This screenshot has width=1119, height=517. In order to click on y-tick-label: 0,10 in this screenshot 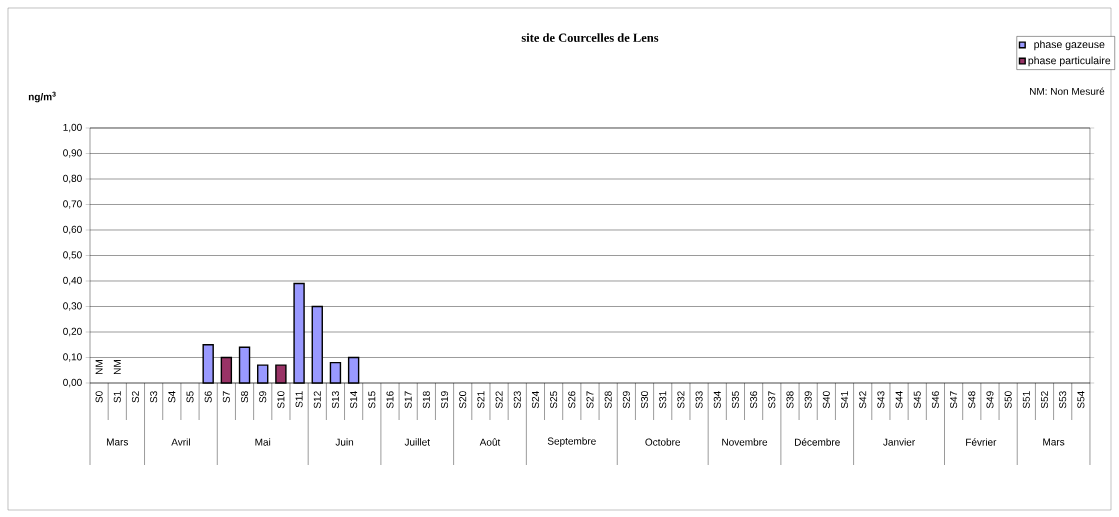, I will do `click(72, 357)`.